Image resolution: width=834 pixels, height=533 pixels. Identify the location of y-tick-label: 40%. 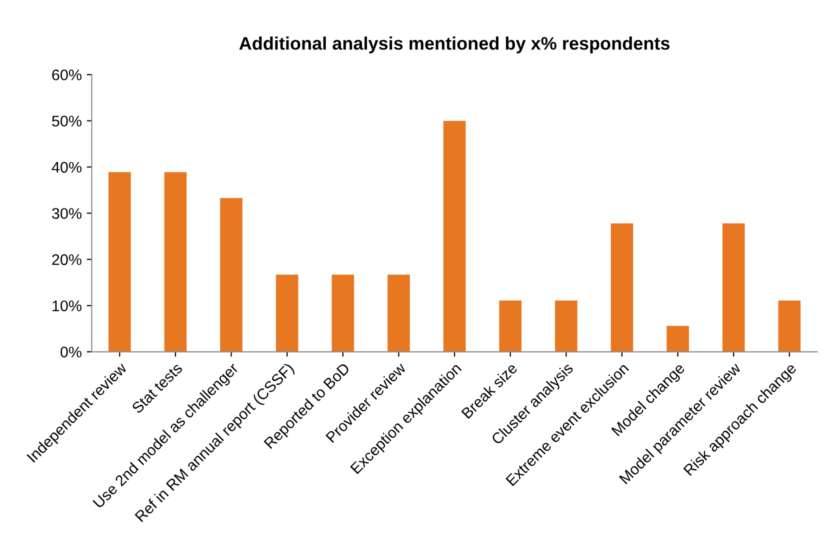
(67, 167).